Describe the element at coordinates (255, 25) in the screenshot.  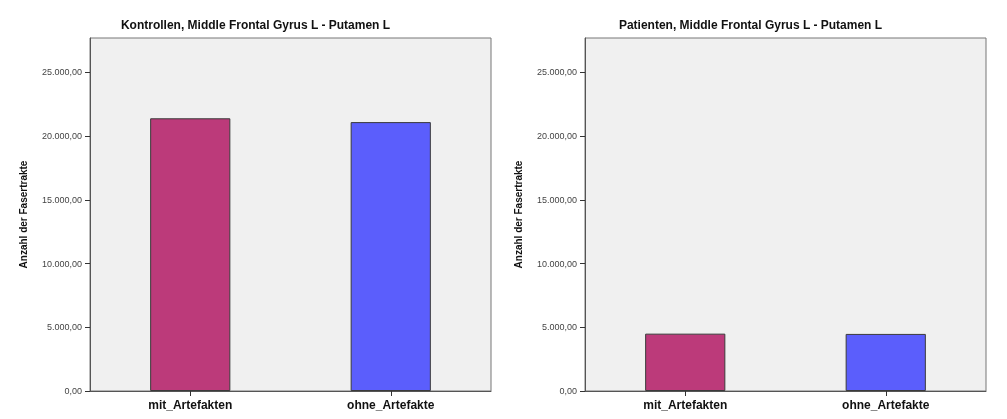
I see `chart-title: Kontrollen, Middle Frontal Gyrus L - Putamen L` at that location.